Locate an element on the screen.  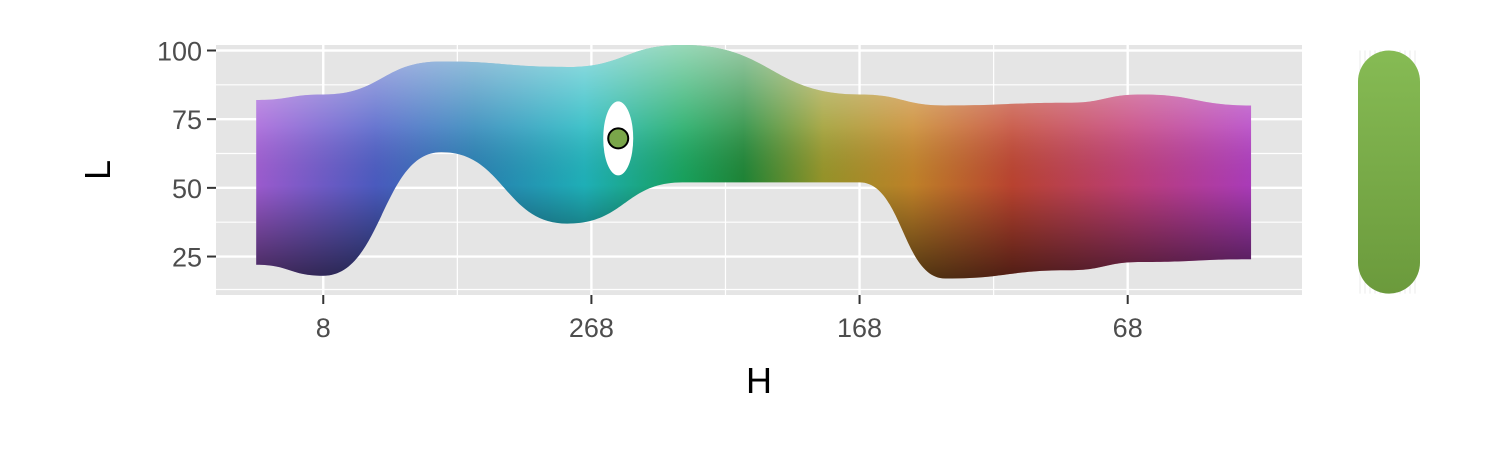
x-axis-title: H is located at coordinates (759, 380).